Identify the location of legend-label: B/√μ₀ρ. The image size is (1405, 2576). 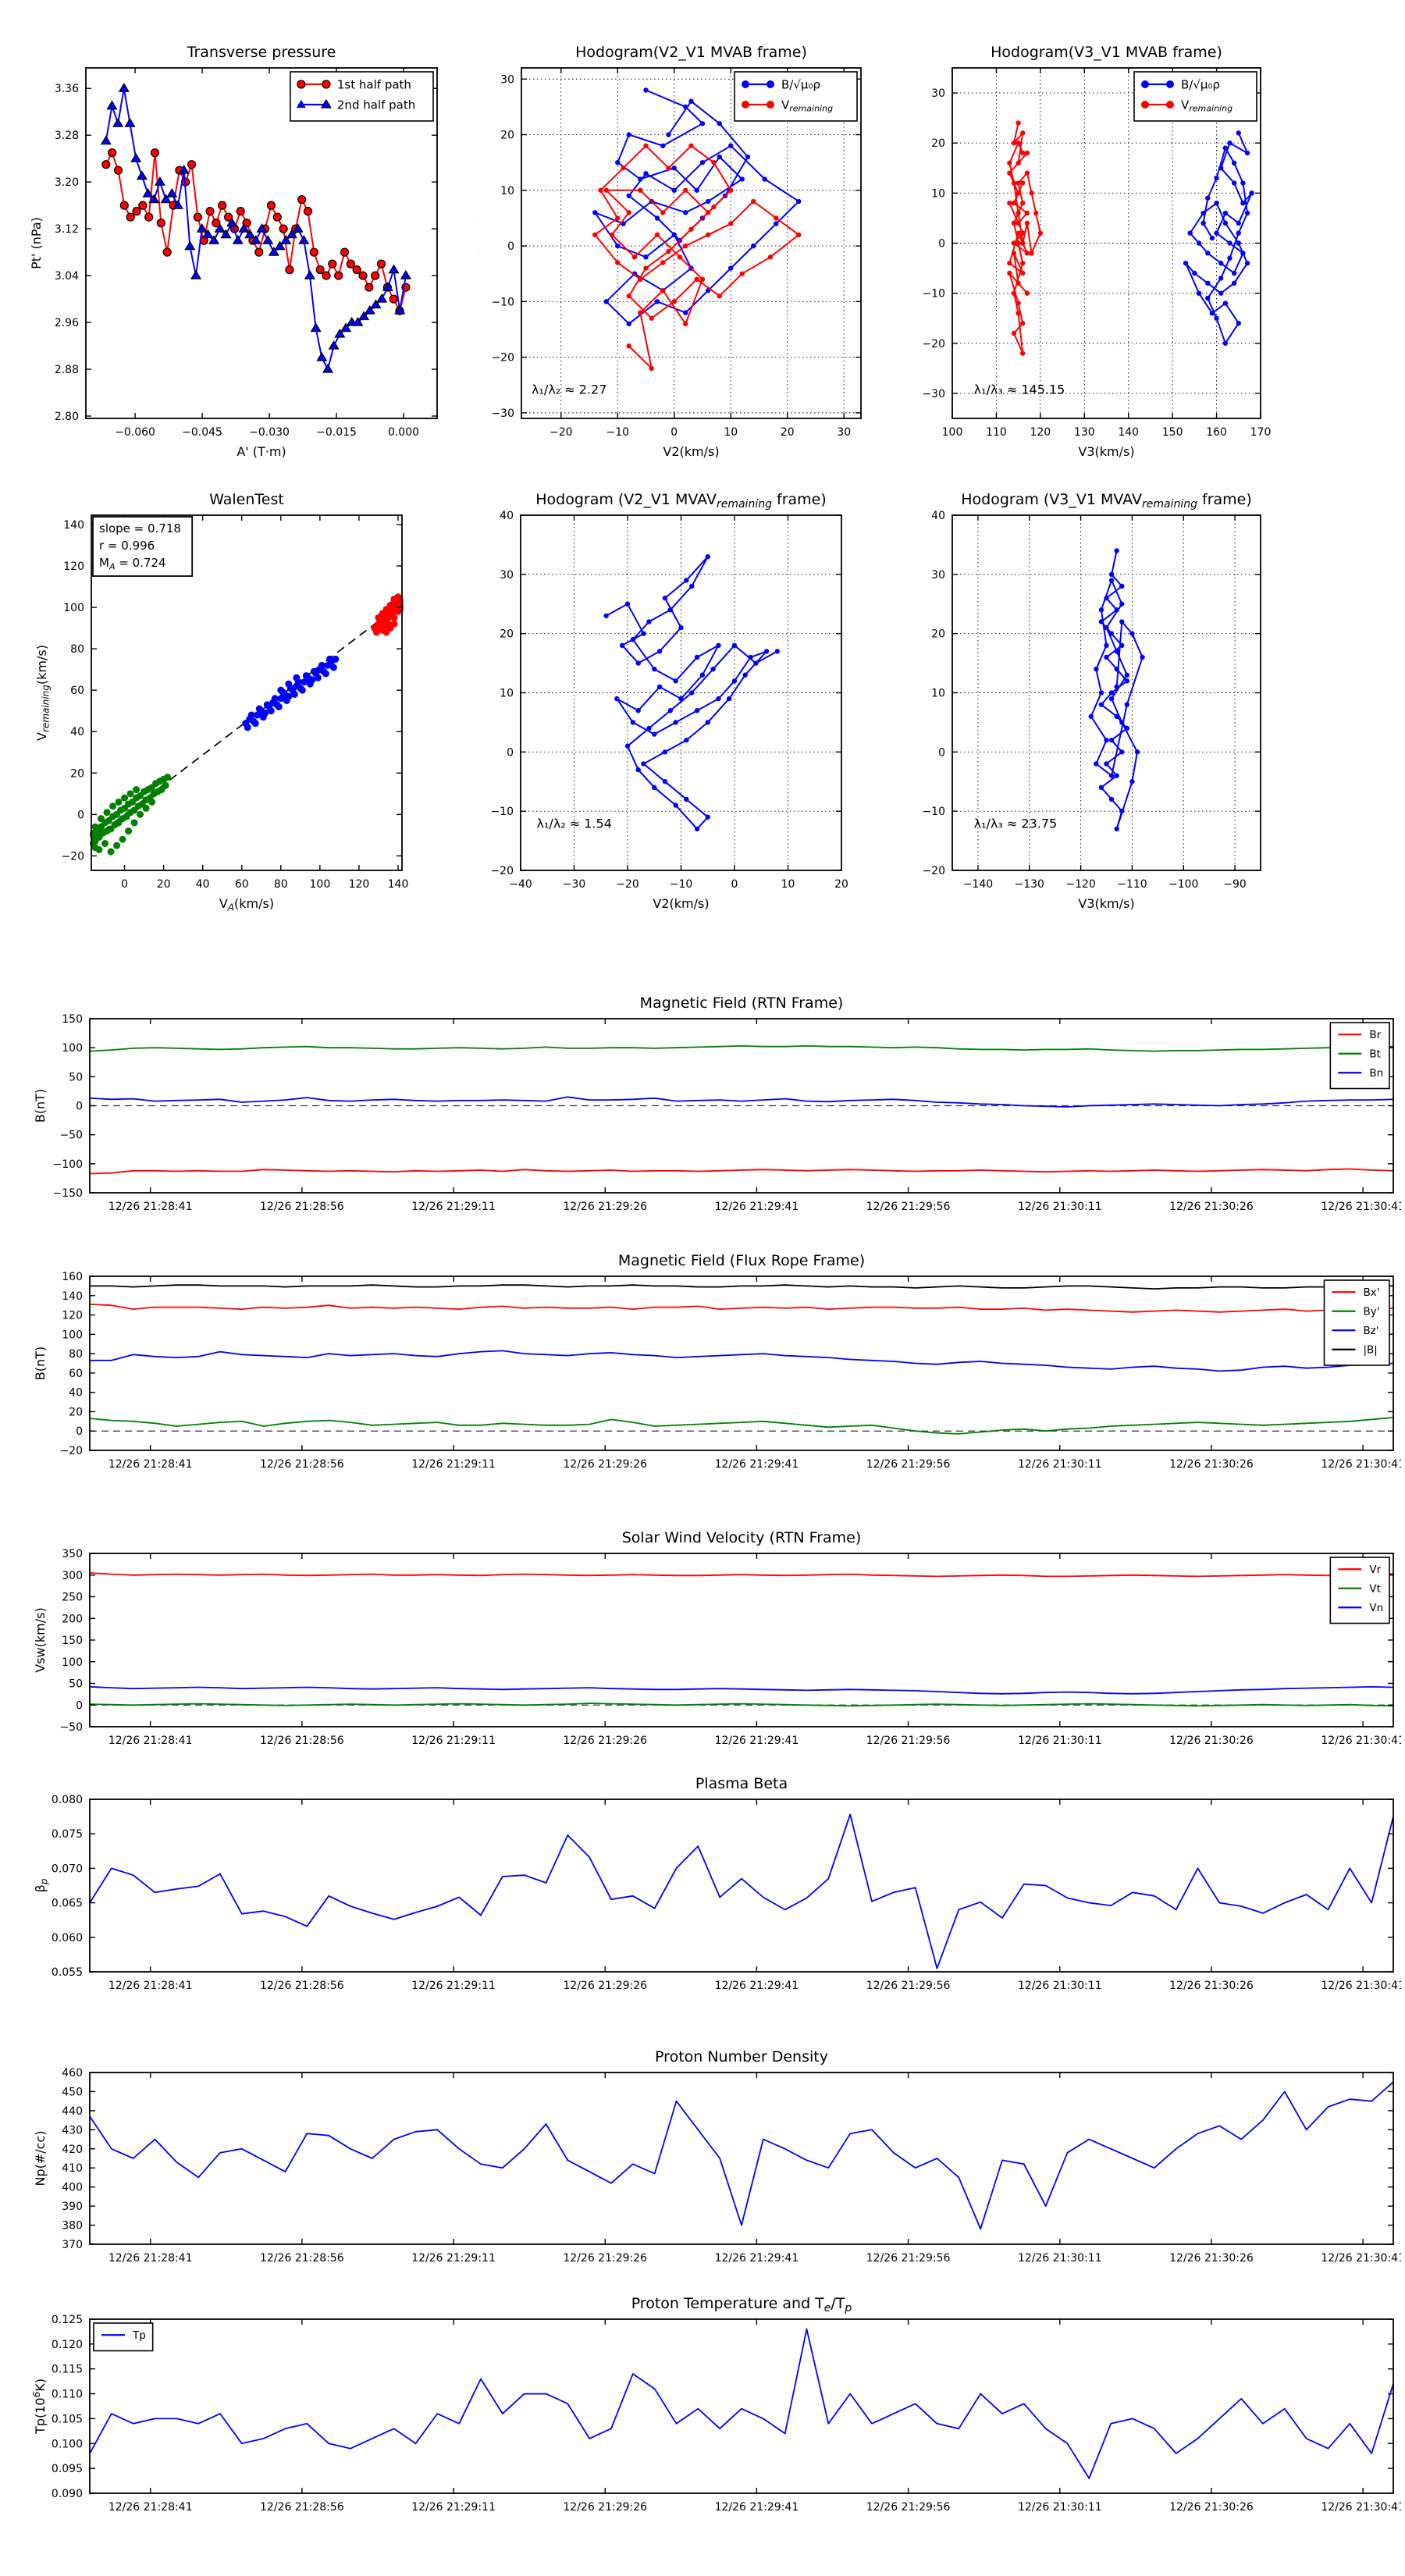
(1201, 84).